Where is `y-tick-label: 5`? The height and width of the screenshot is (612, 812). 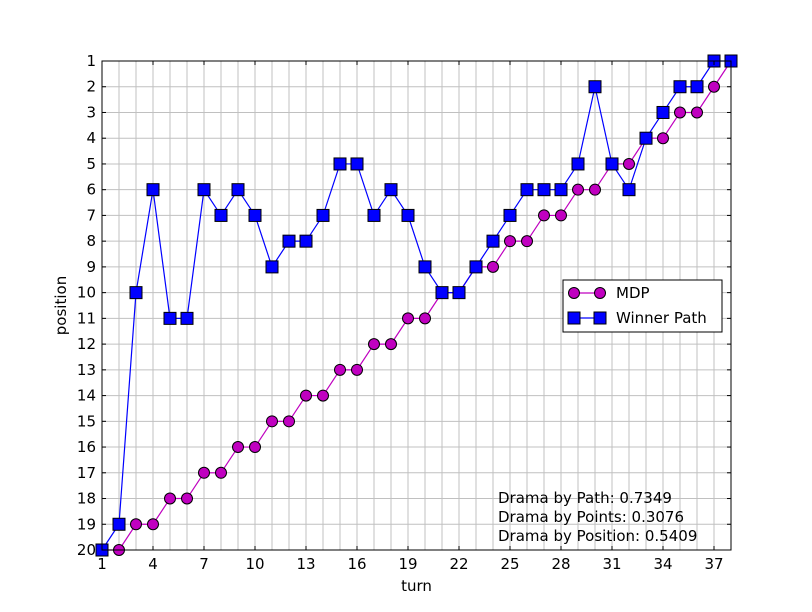
y-tick-label: 5 is located at coordinates (91, 164).